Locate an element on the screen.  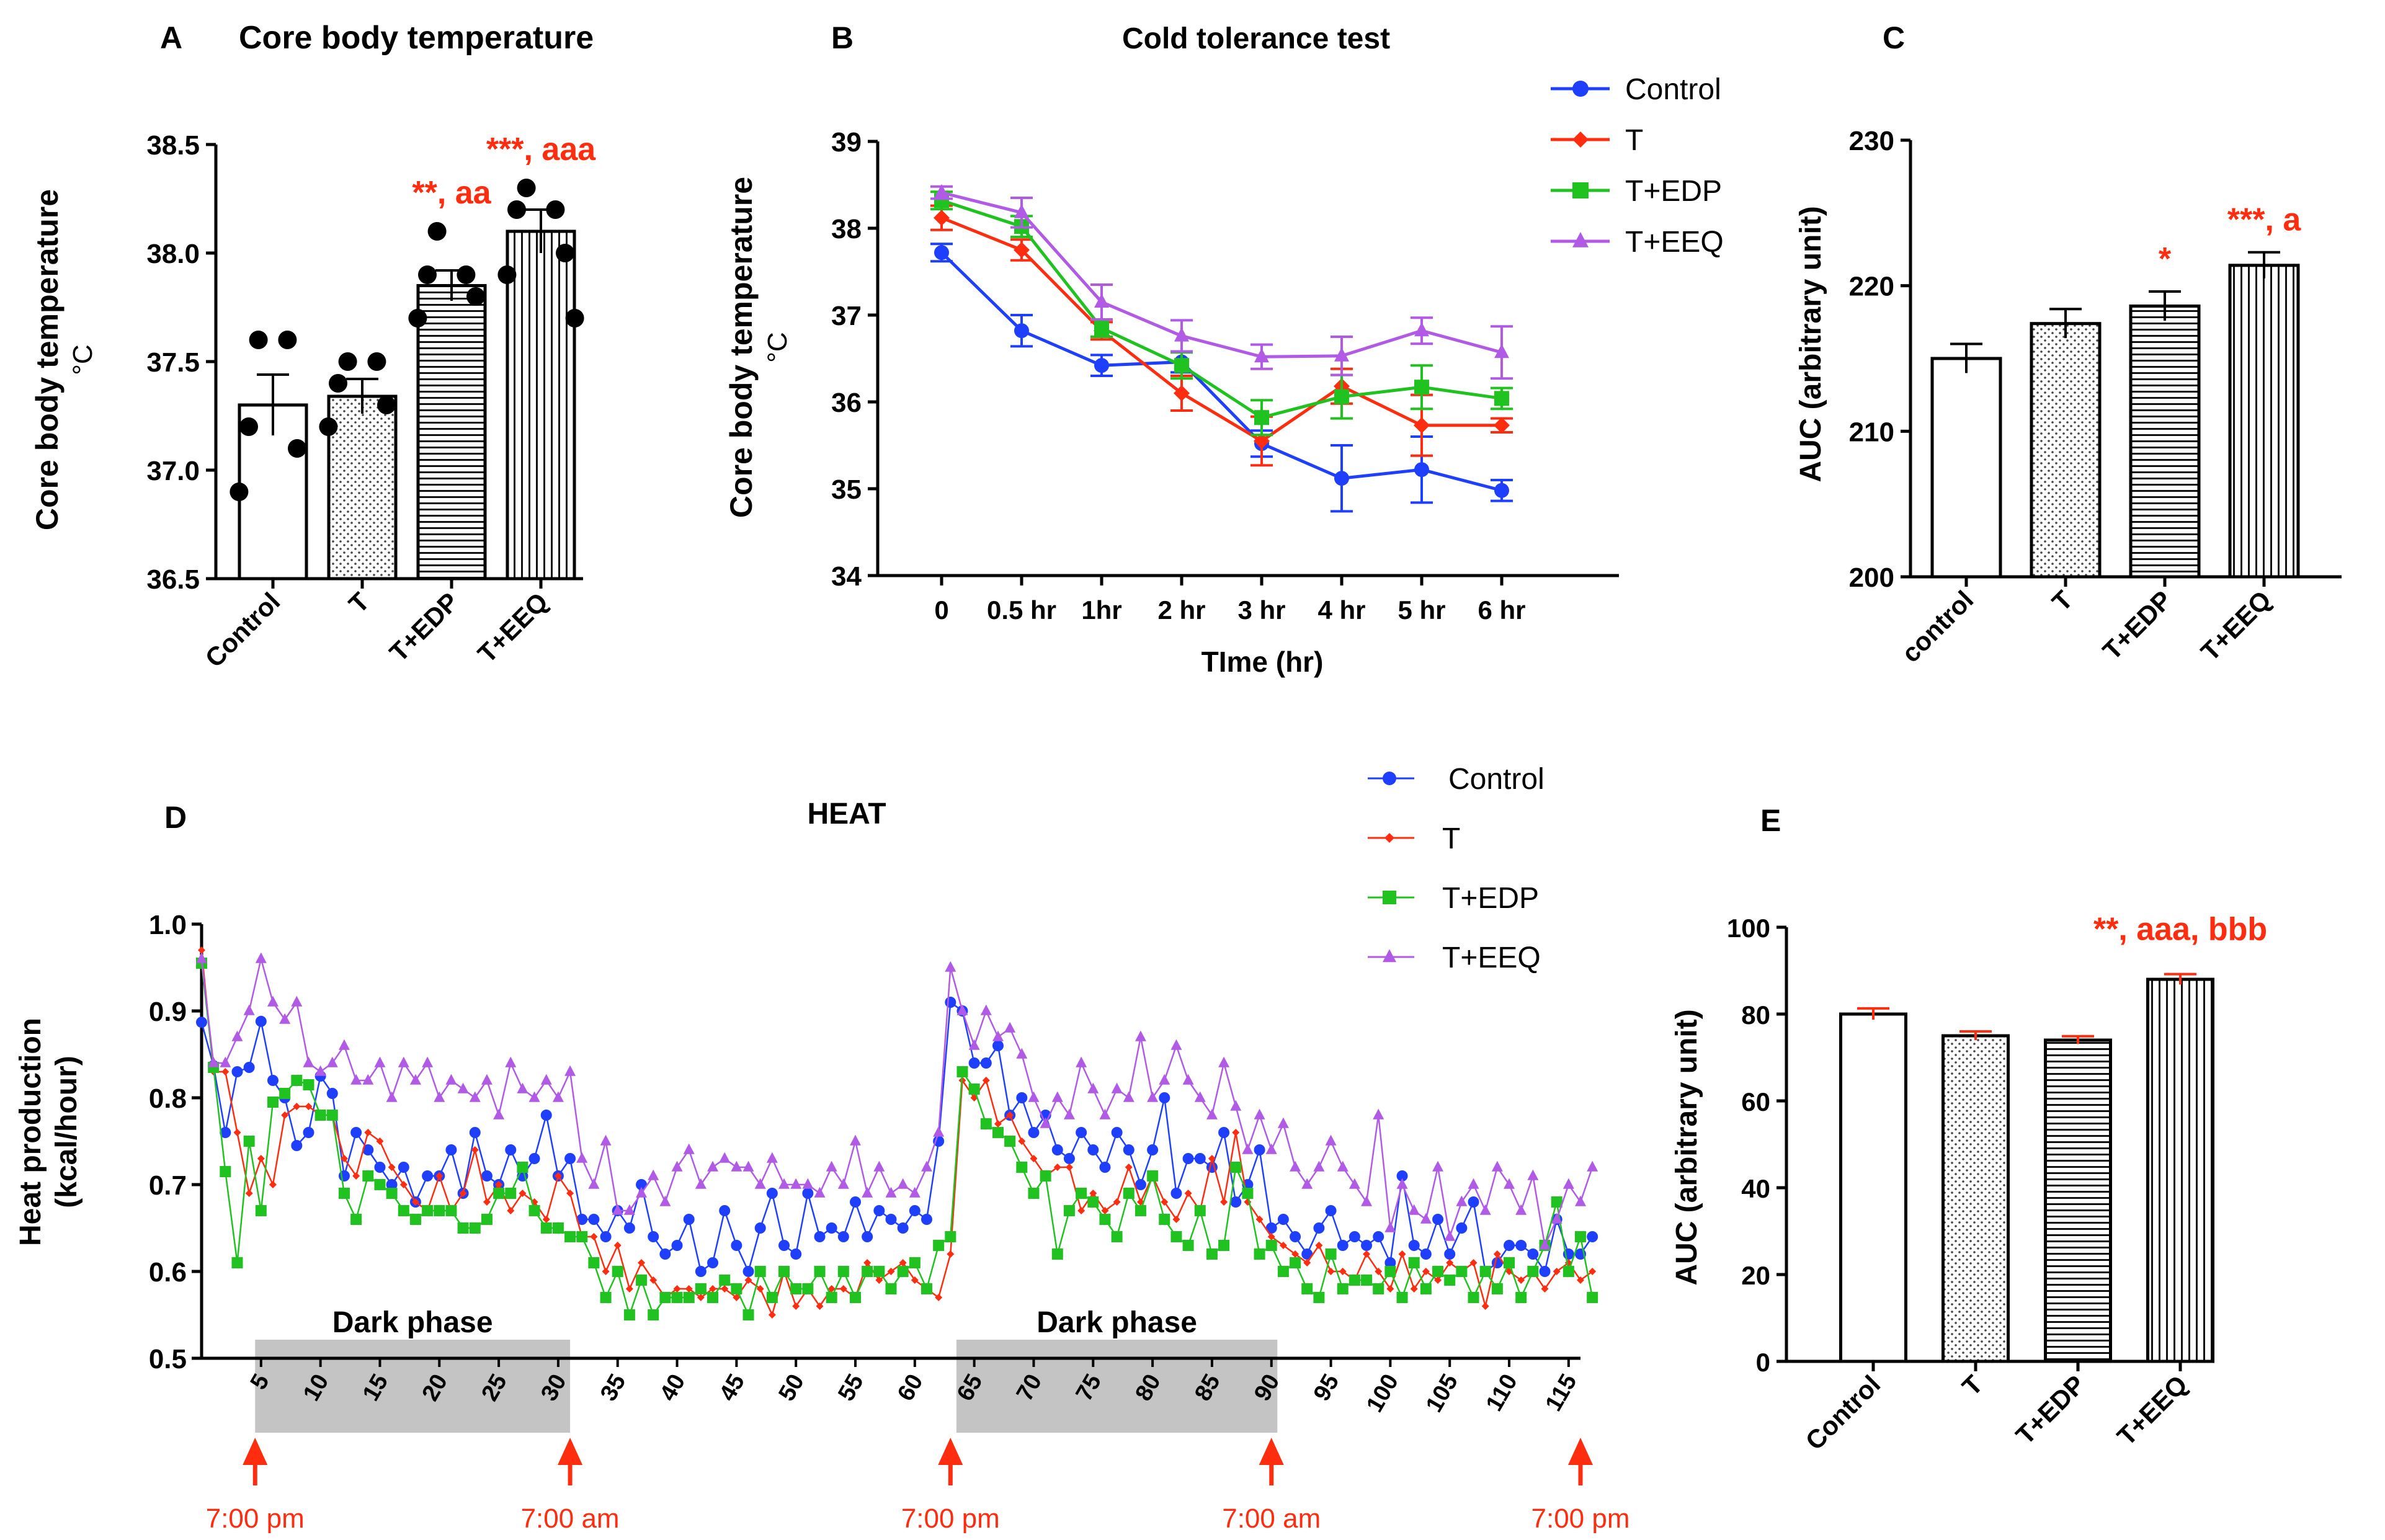
panel-d-x-tick-label: 55 is located at coordinates (851, 1388).